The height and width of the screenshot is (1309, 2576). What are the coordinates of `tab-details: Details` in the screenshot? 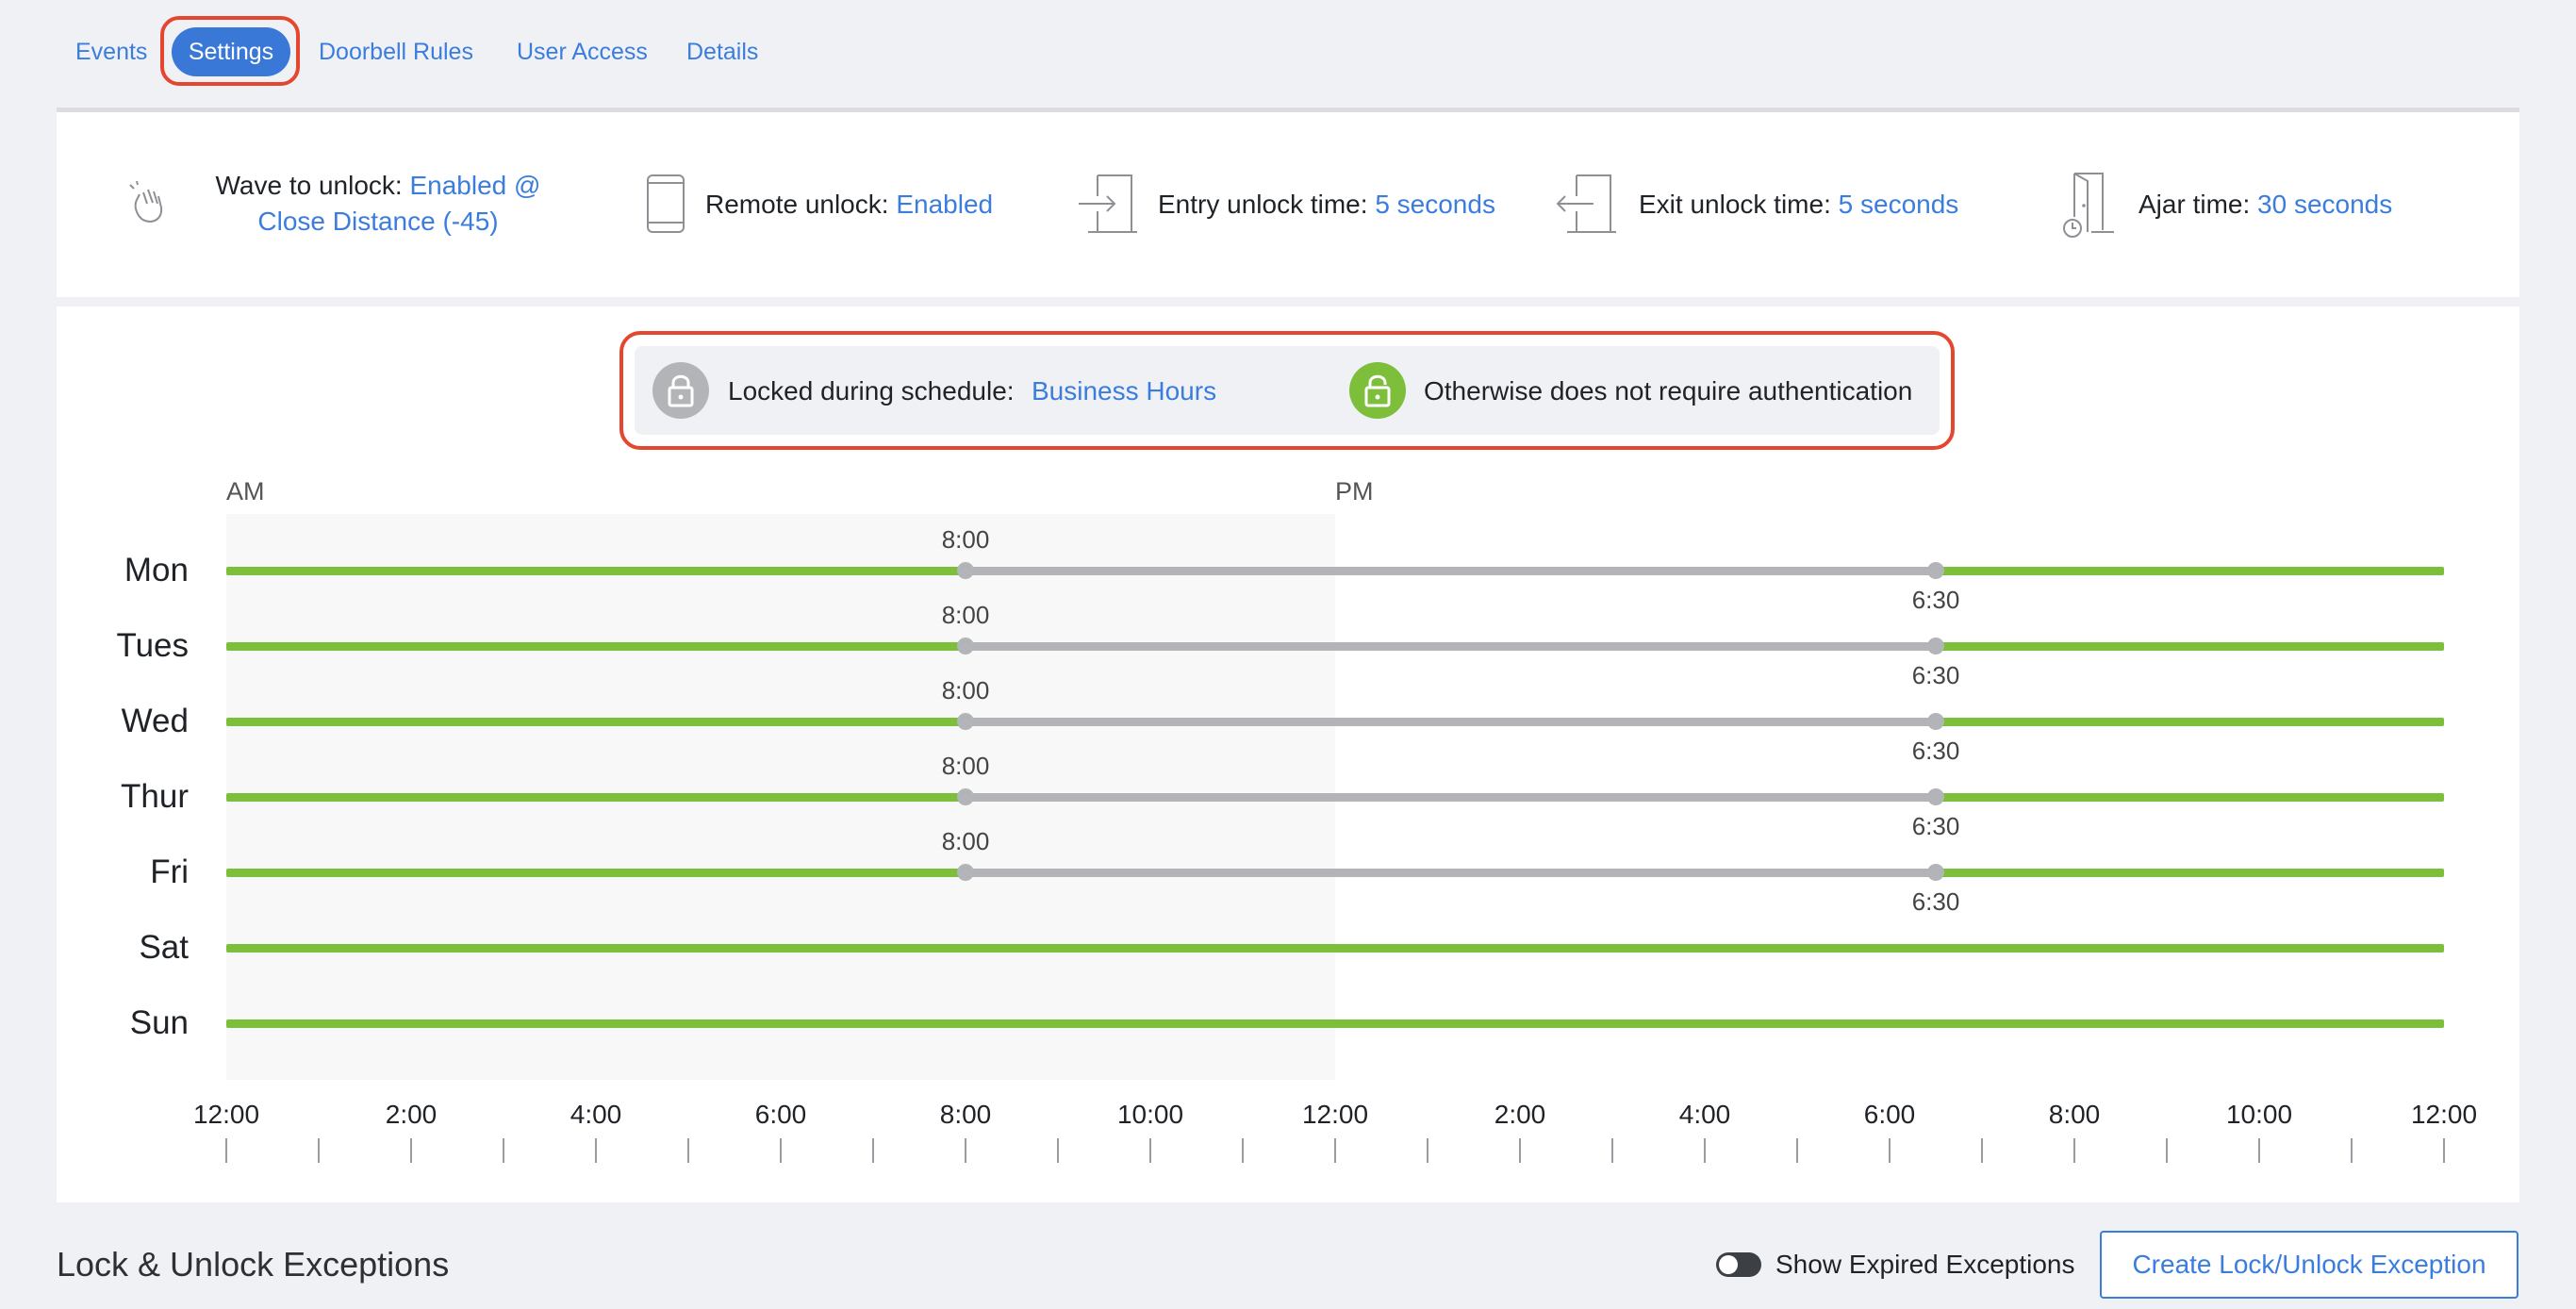 It's located at (722, 52).